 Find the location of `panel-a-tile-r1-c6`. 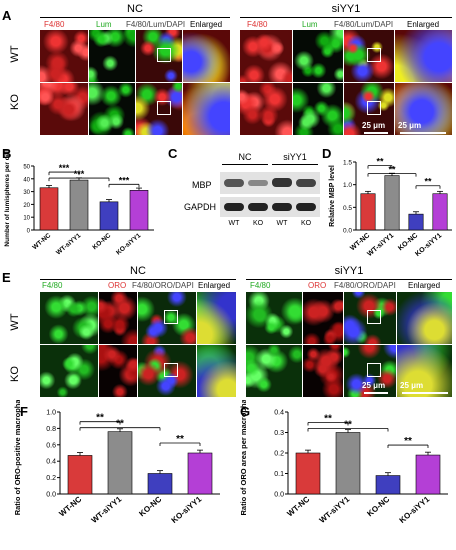

panel-a-tile-r1-c6 is located at coordinates (318, 56).